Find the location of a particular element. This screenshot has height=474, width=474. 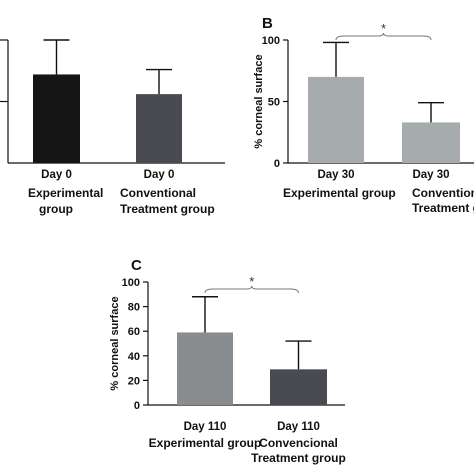

chart3-y-tick-label: 100 is located at coordinates (131, 283).